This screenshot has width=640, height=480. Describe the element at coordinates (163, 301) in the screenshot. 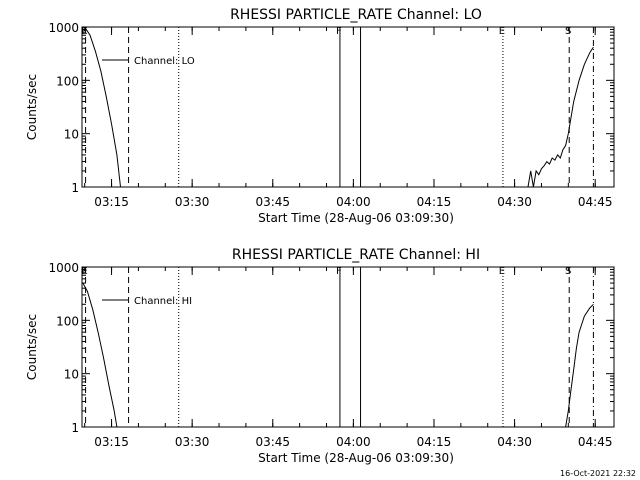

I see `legend-label: Channel: HI` at that location.